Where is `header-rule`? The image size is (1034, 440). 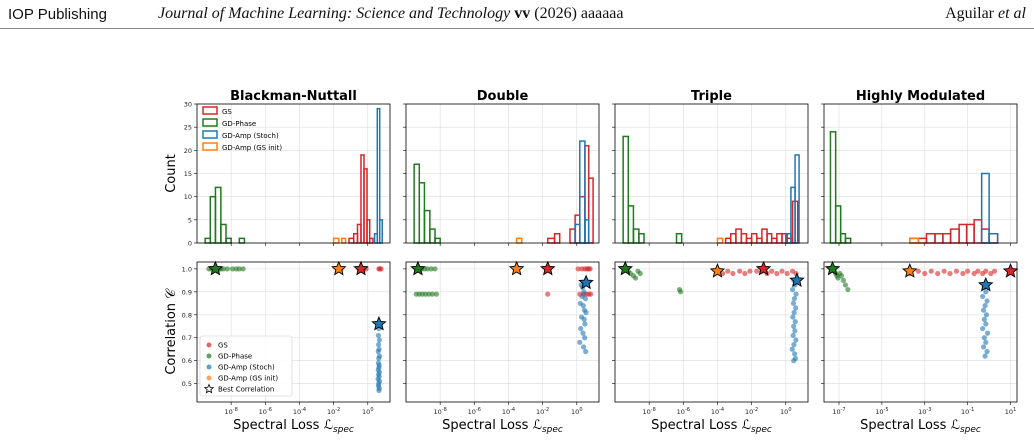 header-rule is located at coordinates (517, 28).